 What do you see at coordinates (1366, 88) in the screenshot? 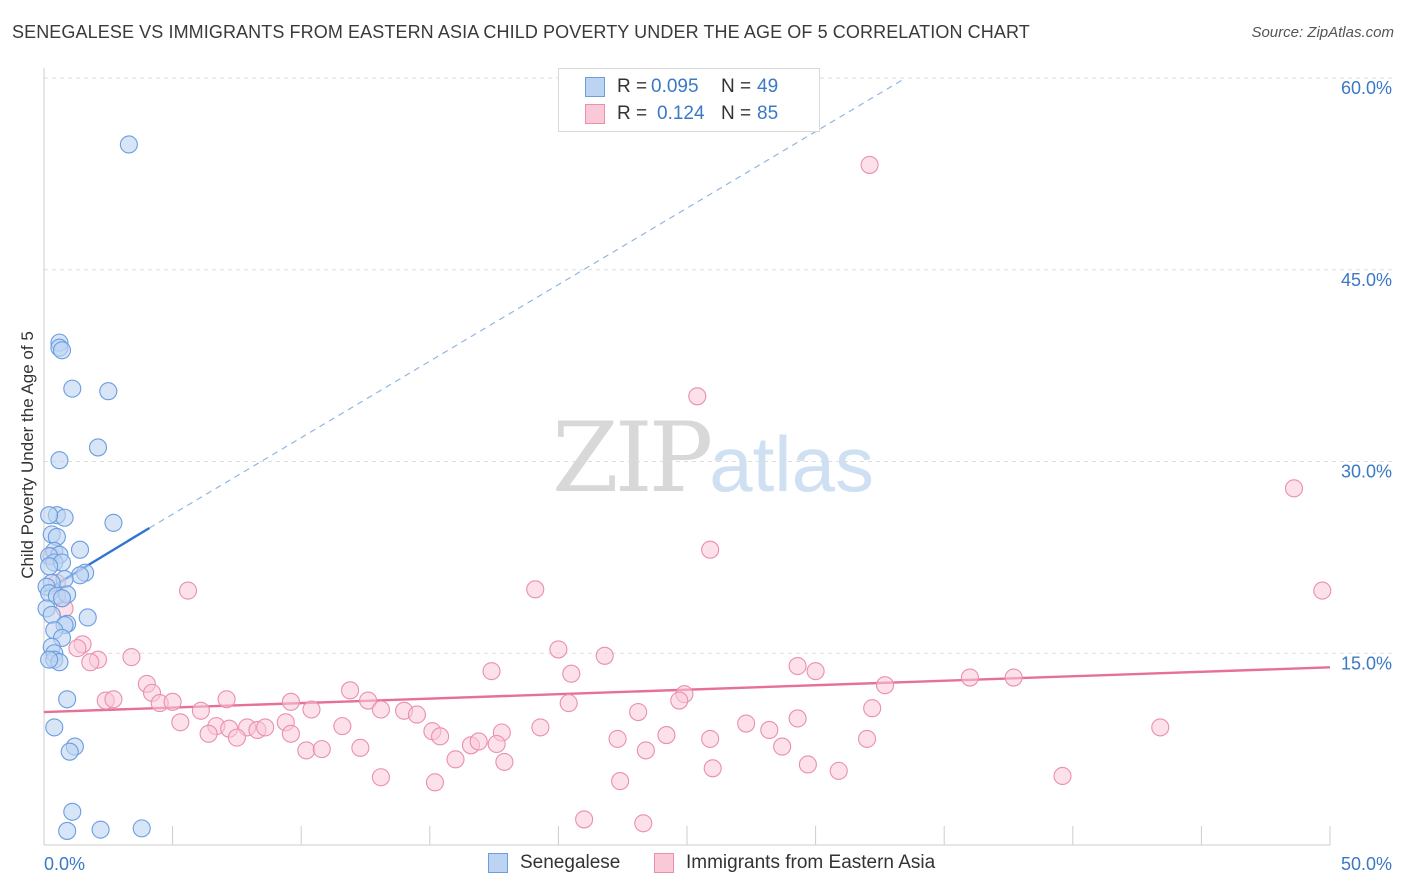
I see `y-tick-label: 60.0%` at bounding box center [1366, 88].